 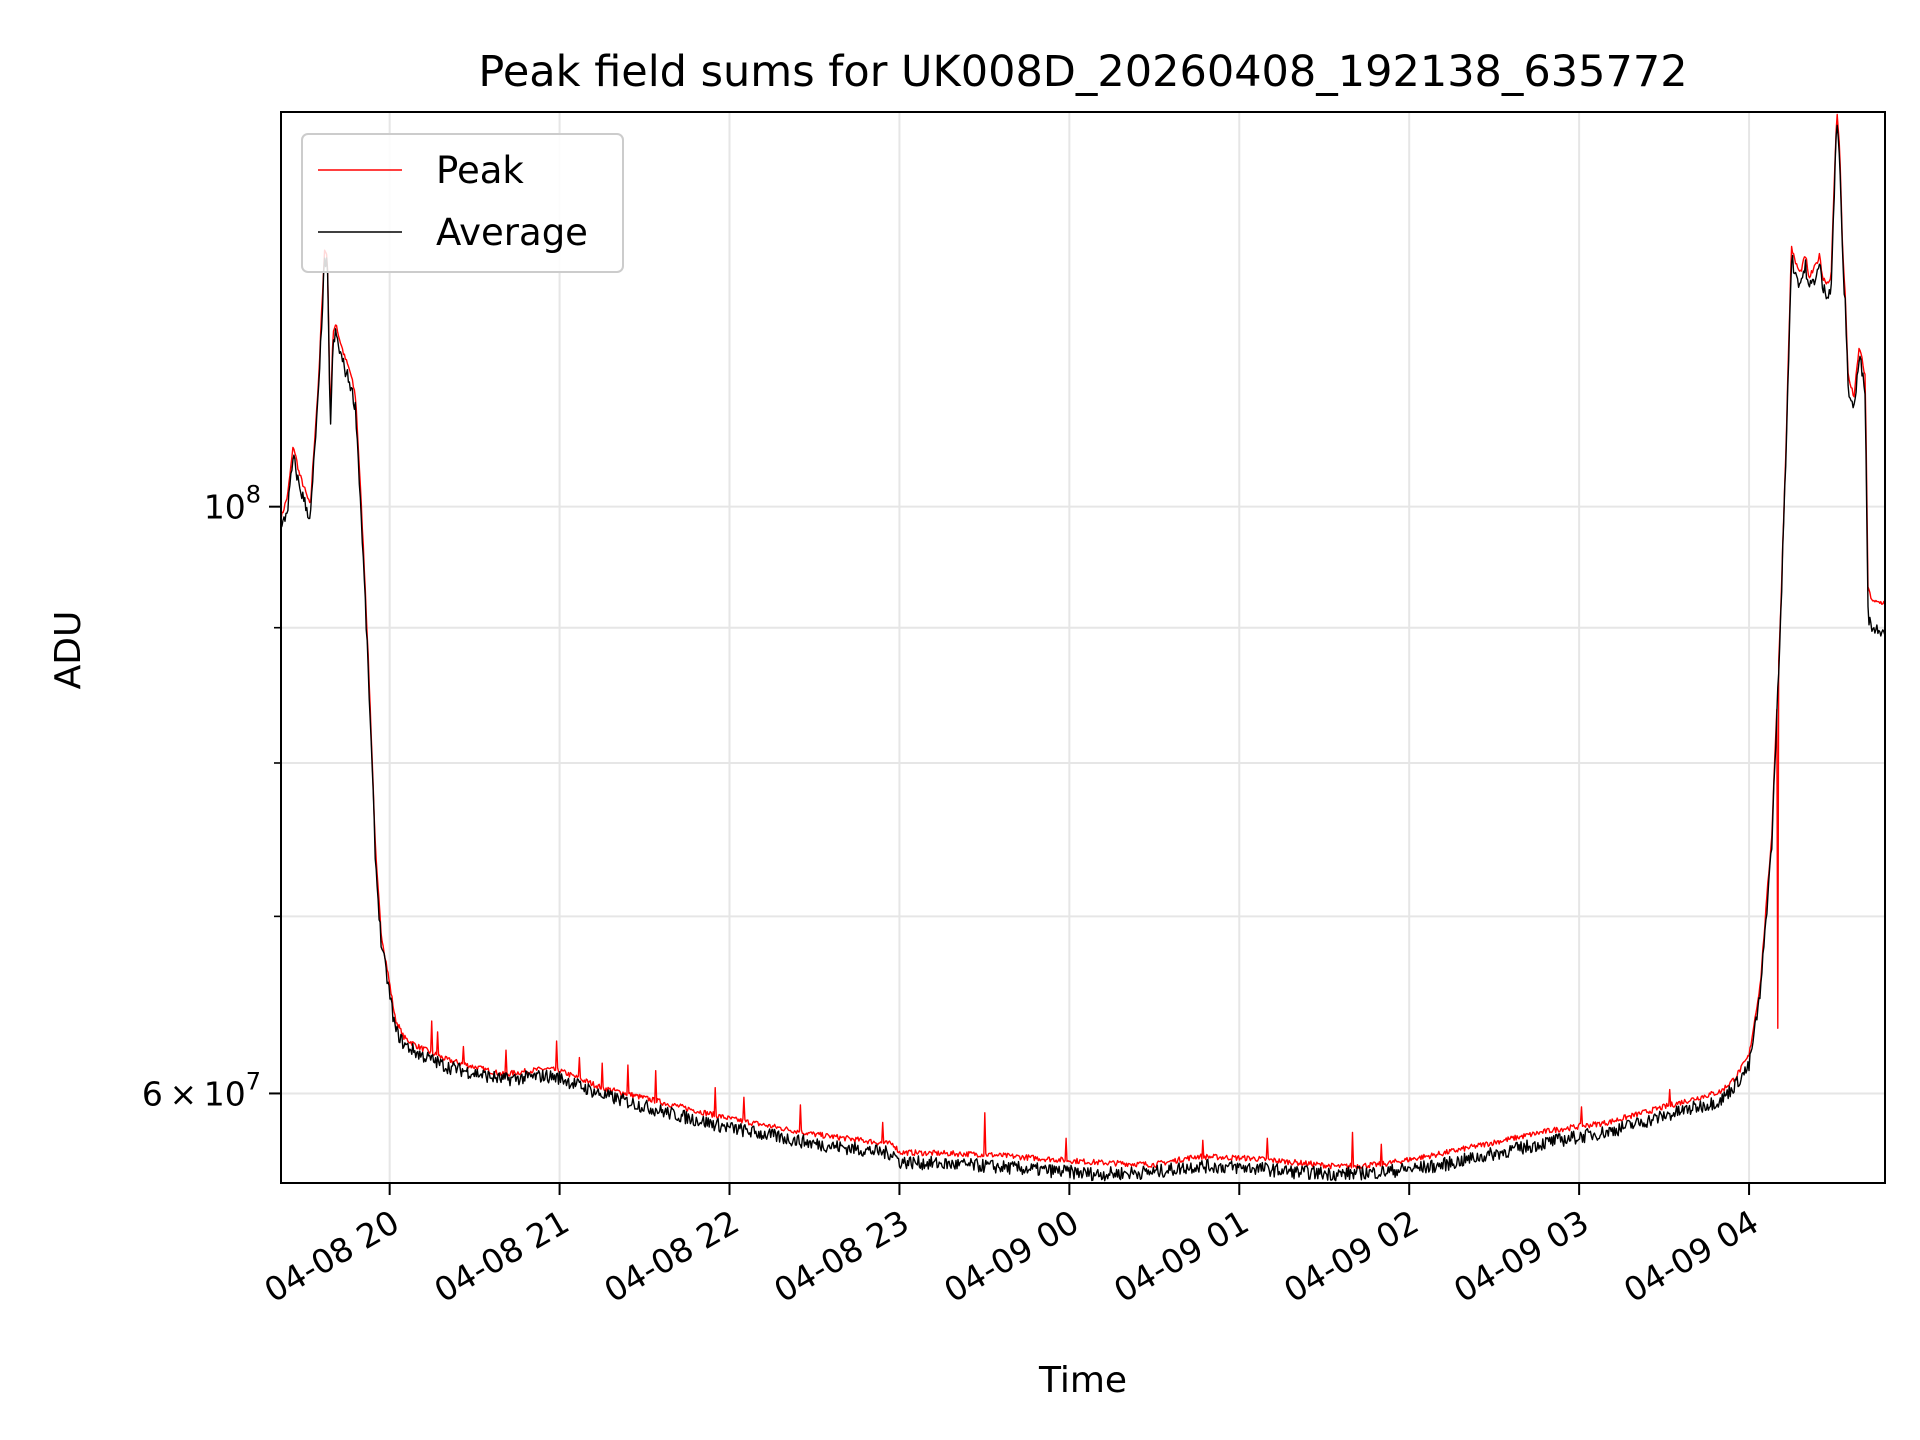 What do you see at coordinates (68, 650) in the screenshot?
I see `y-axis-label: ADU` at bounding box center [68, 650].